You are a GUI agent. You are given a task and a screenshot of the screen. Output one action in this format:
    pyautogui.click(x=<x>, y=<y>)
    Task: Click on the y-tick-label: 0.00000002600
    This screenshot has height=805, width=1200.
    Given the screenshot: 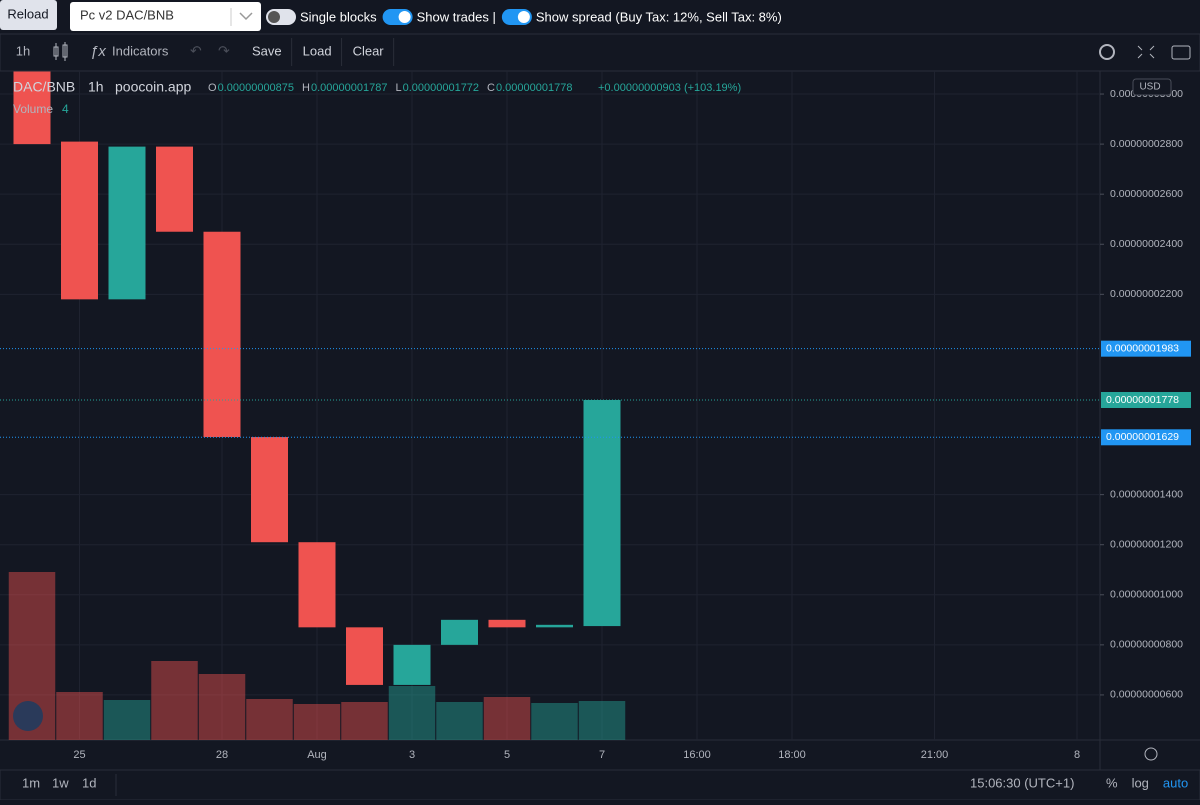 What is the action you would take?
    pyautogui.click(x=1146, y=194)
    